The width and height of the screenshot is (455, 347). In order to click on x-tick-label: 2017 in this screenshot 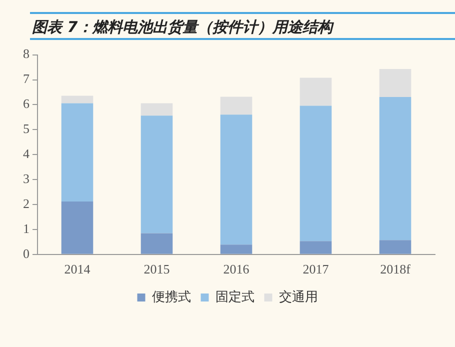, I will do `click(316, 269)`.